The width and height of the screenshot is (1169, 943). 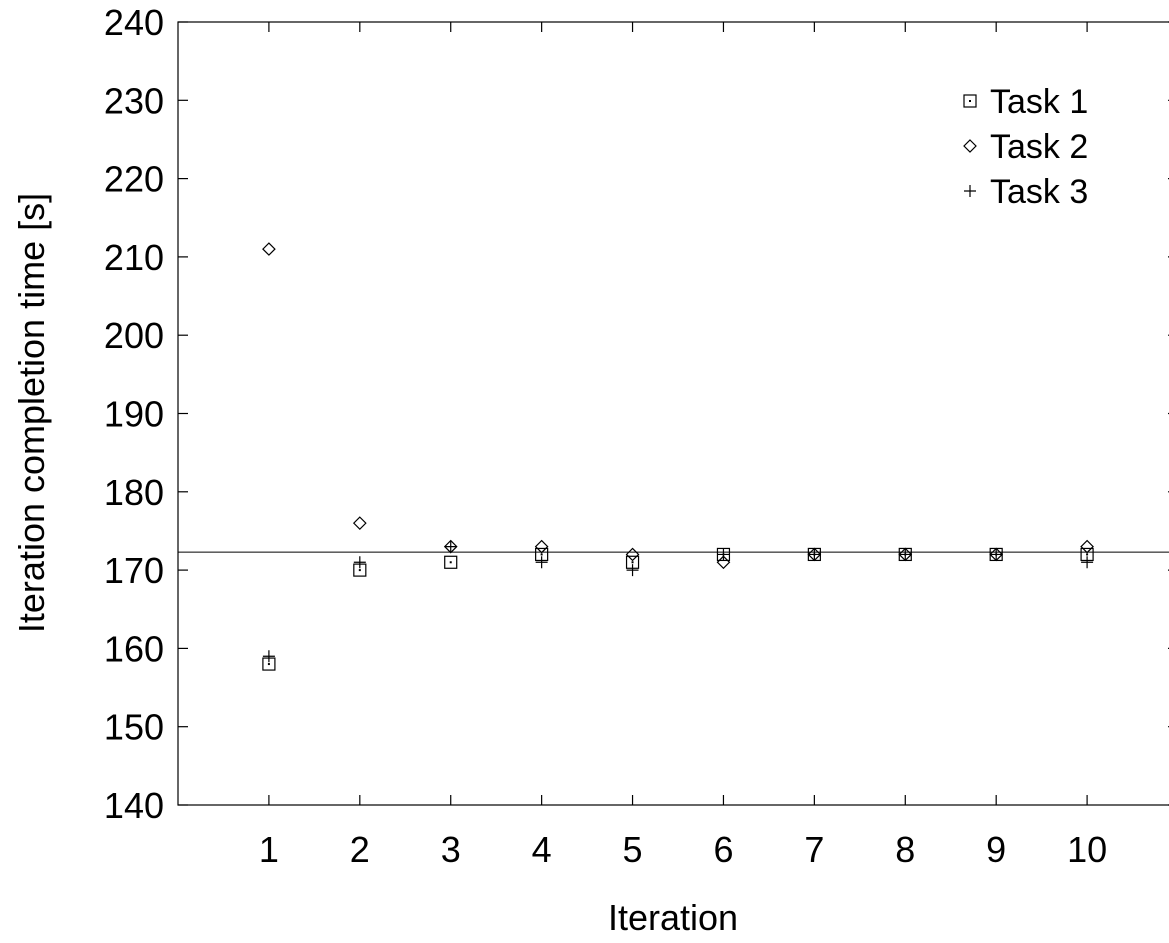 What do you see at coordinates (451, 849) in the screenshot?
I see `x-tick-label: 3` at bounding box center [451, 849].